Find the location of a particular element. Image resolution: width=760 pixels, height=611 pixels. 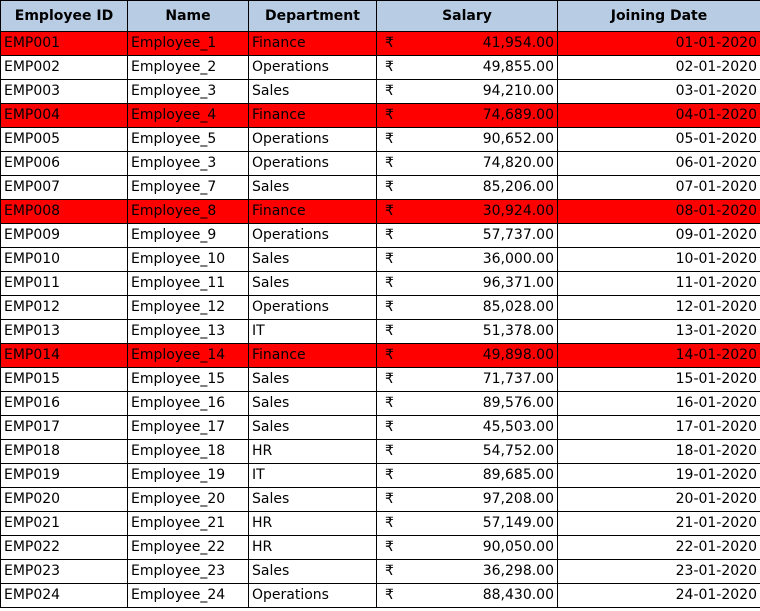

cell-name: Employee_15 is located at coordinates (188, 379).